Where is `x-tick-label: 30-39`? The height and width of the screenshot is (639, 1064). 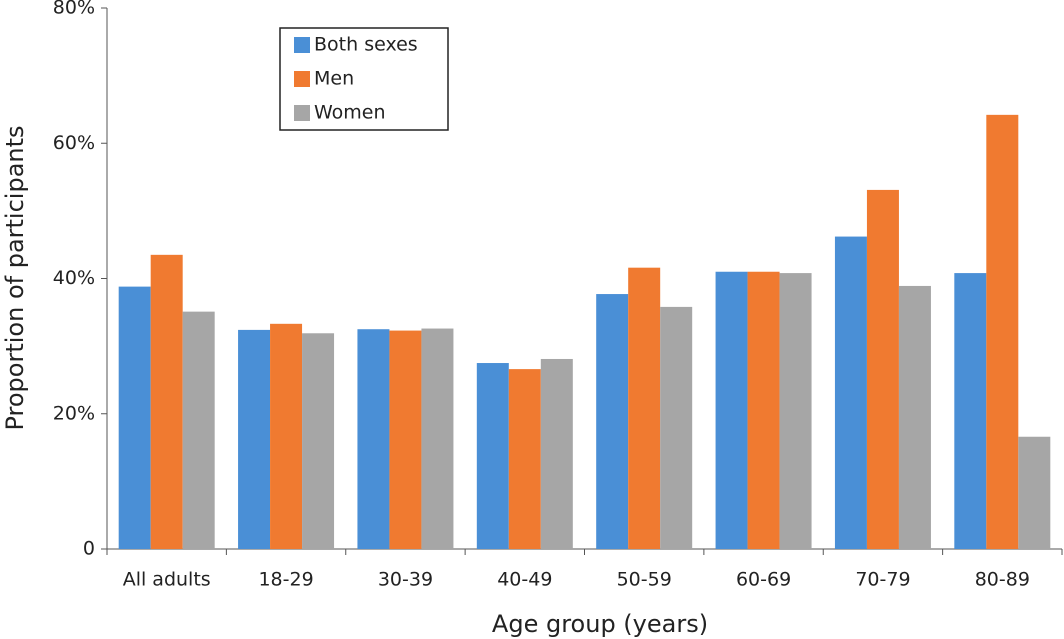 x-tick-label: 30-39 is located at coordinates (405, 580).